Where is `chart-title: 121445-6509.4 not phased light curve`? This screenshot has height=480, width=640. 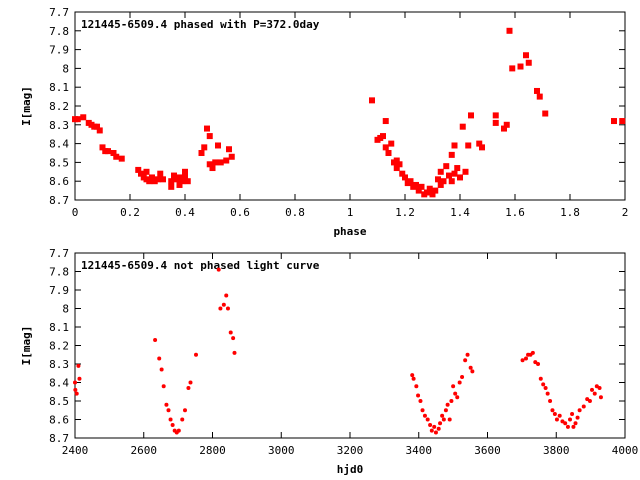
chart-title: 121445-6509.4 not phased light curve is located at coordinates (200, 265).